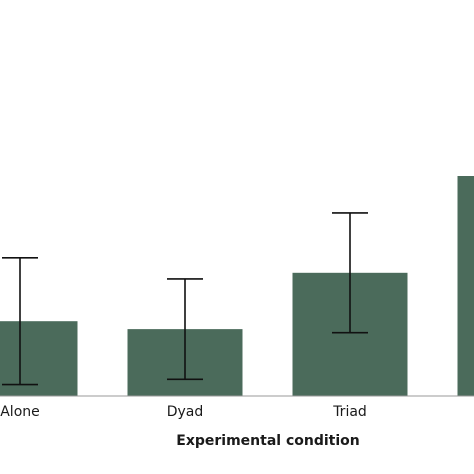  What do you see at coordinates (20, 321) in the screenshot?
I see `error-bar-alone` at bounding box center [20, 321].